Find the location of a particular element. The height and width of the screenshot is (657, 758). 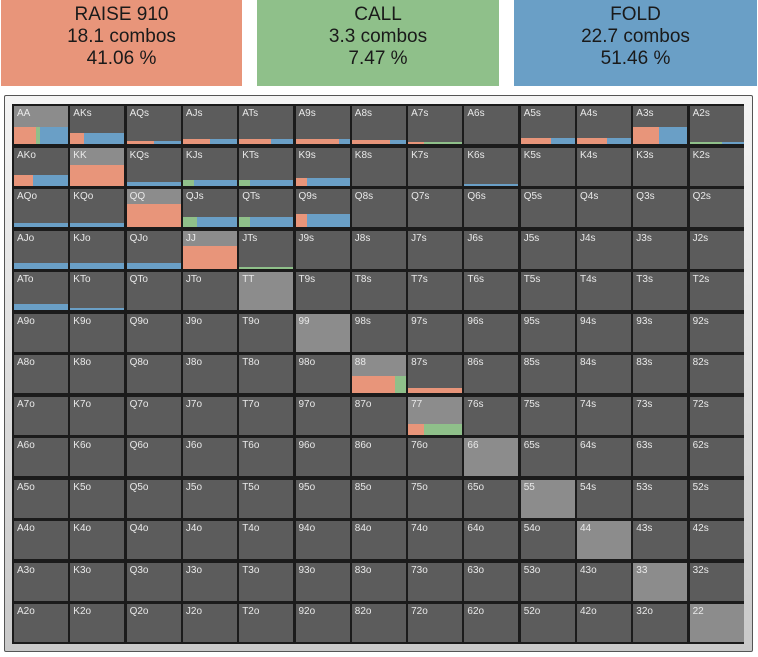

hand-cell-KQo: KQo is located at coordinates (97, 208).